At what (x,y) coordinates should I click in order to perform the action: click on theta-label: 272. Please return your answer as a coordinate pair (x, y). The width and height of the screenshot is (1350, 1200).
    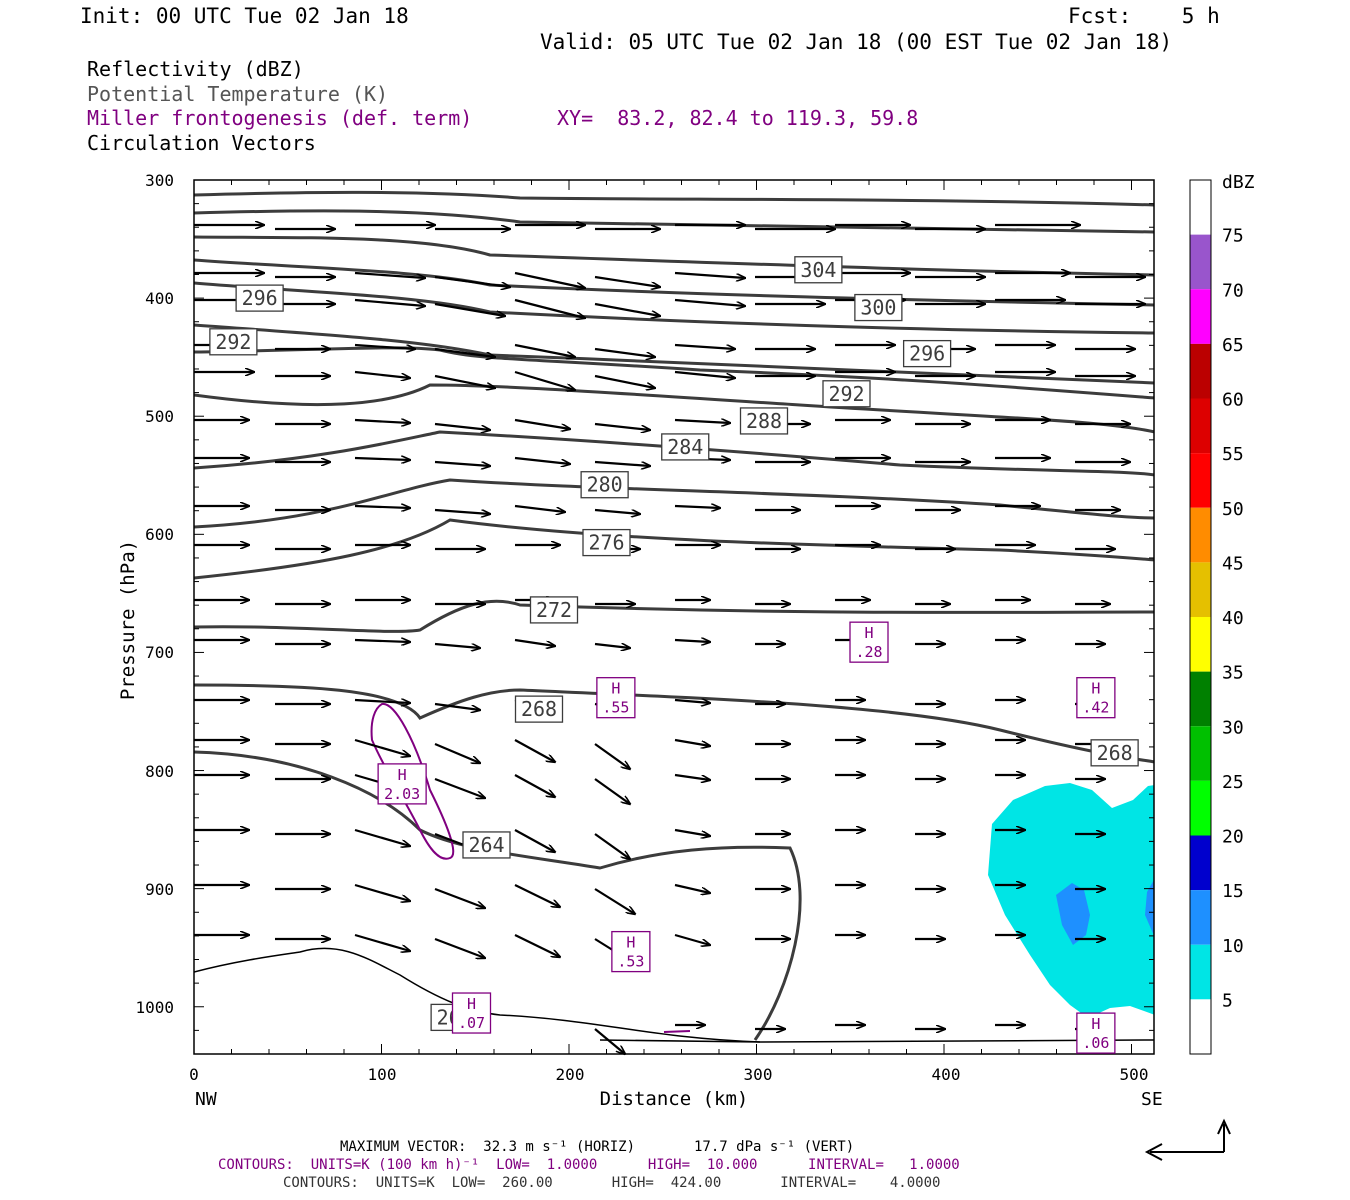
    Looking at the image, I should click on (554, 610).